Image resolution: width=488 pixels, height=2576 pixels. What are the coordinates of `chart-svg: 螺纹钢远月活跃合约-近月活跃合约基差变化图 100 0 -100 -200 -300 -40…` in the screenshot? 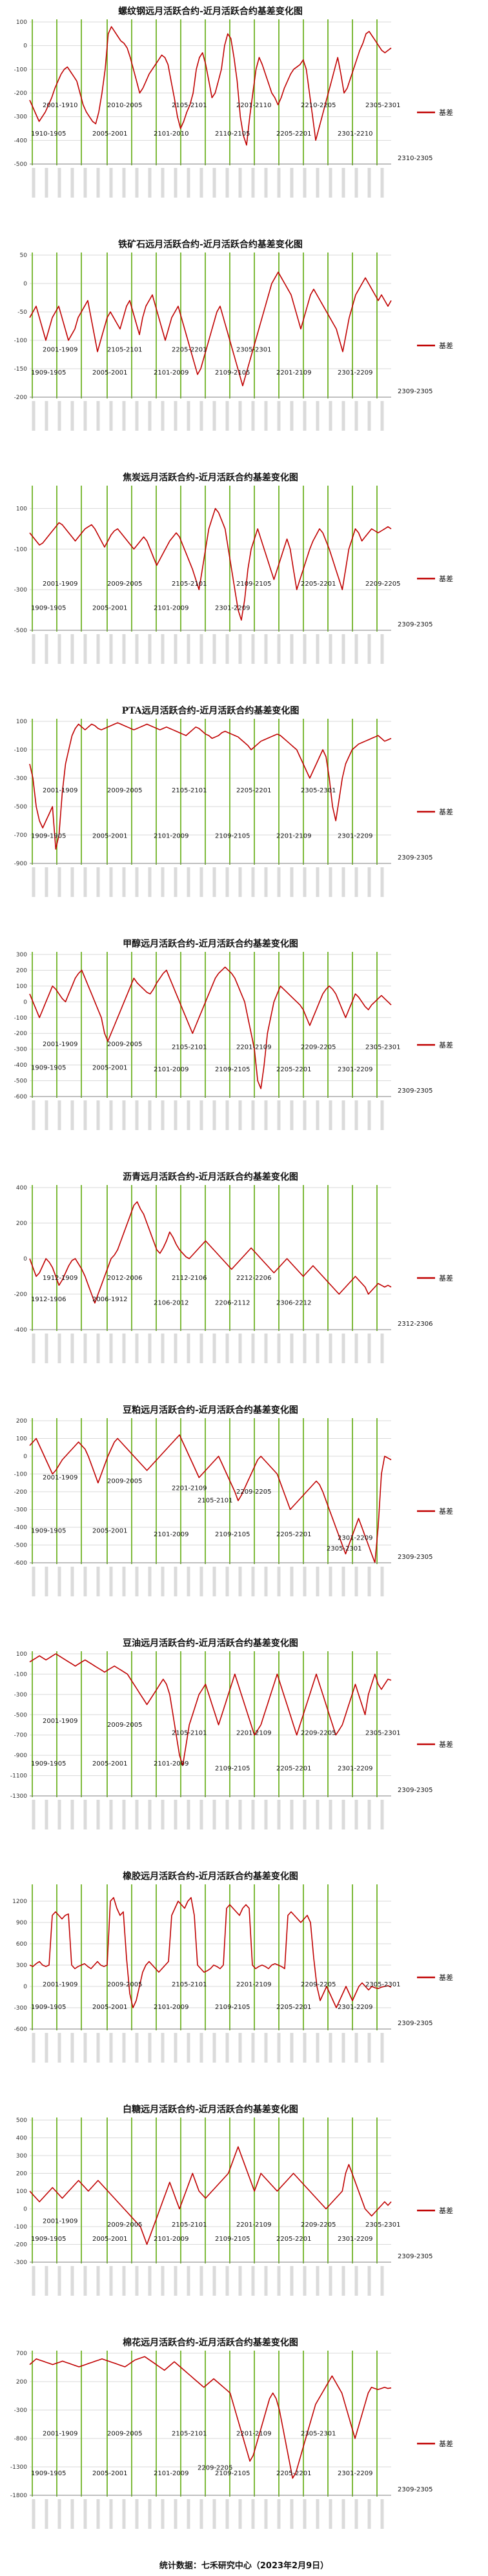 It's located at (233, 102).